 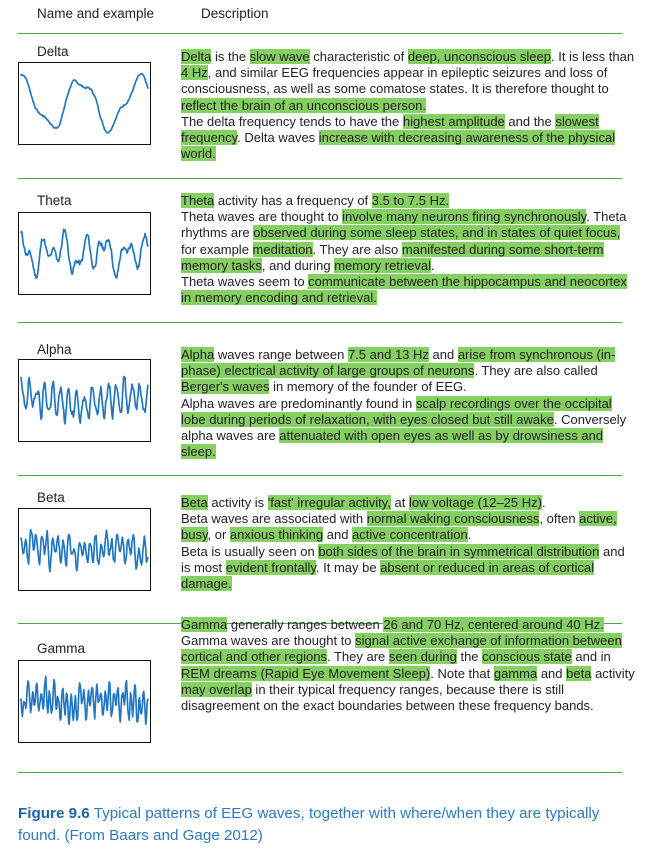 I want to click on gamma-wave-example, so click(x=84, y=701).